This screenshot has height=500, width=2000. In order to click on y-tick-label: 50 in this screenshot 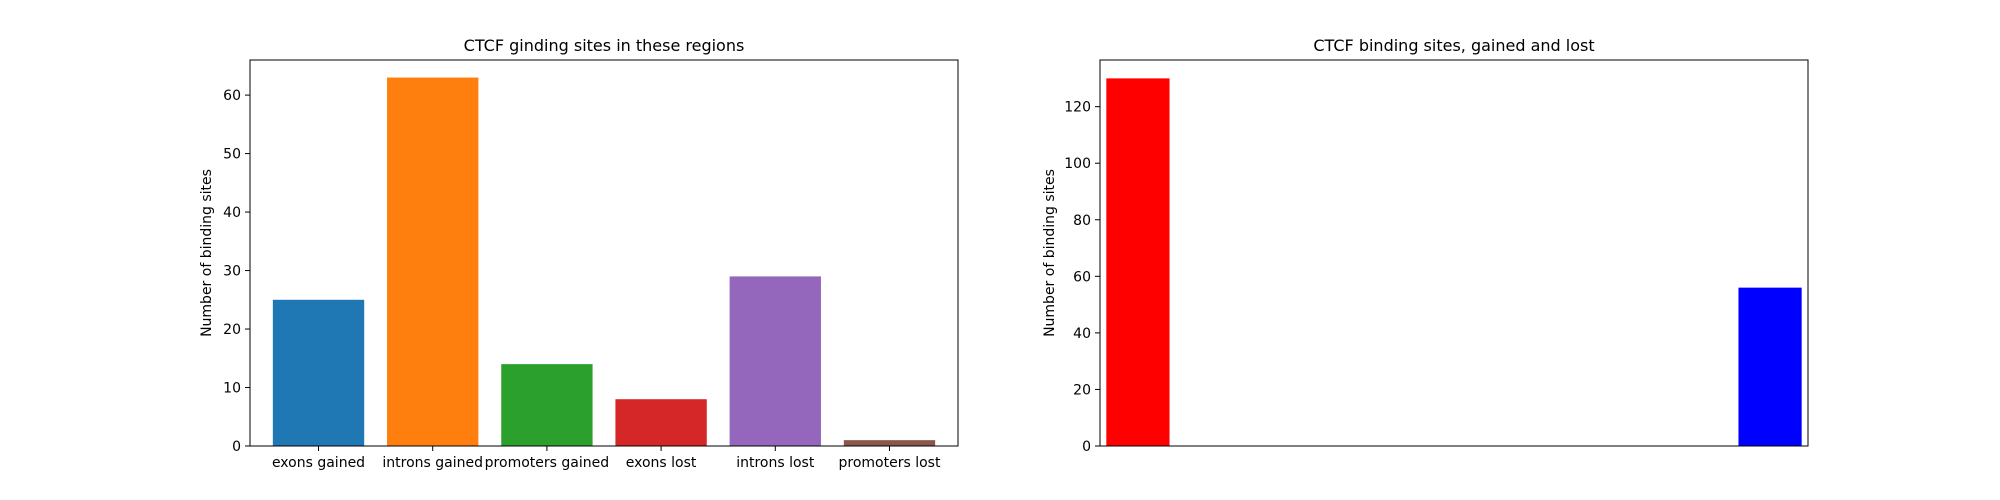, I will do `click(232, 155)`.